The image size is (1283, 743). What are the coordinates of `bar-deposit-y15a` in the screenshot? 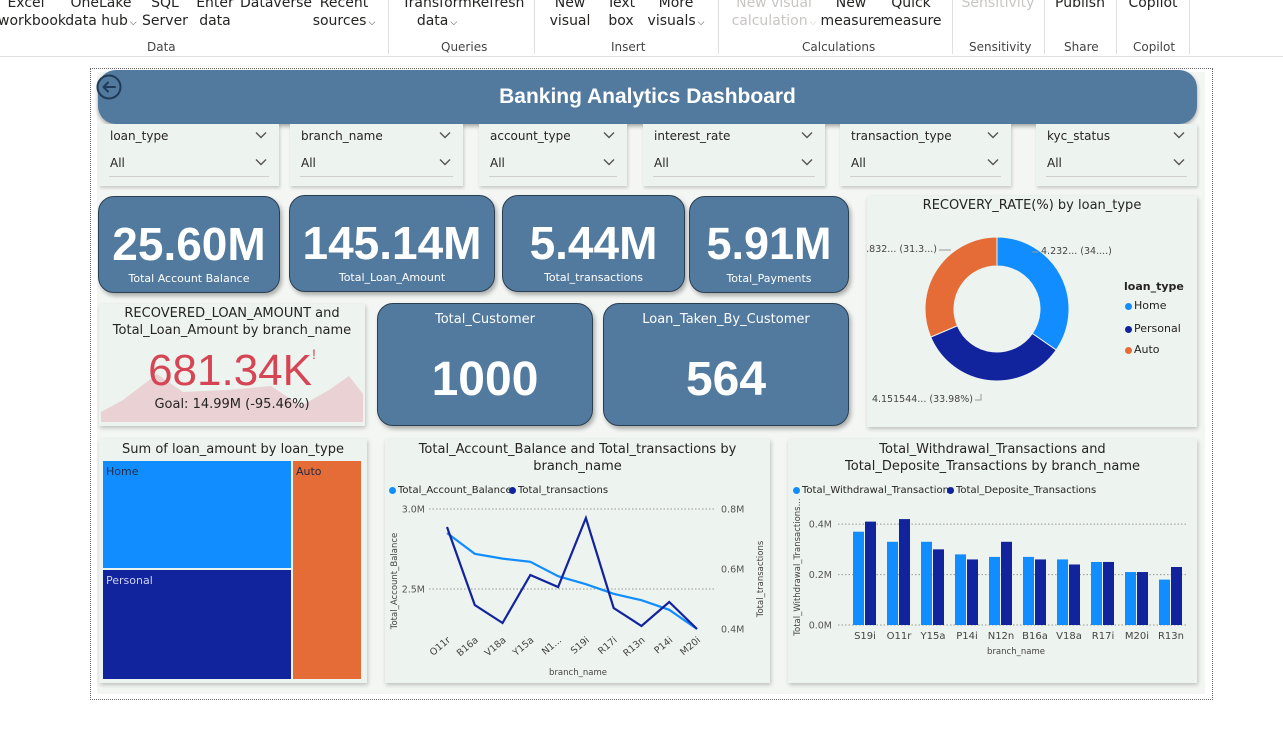 It's located at (938, 587).